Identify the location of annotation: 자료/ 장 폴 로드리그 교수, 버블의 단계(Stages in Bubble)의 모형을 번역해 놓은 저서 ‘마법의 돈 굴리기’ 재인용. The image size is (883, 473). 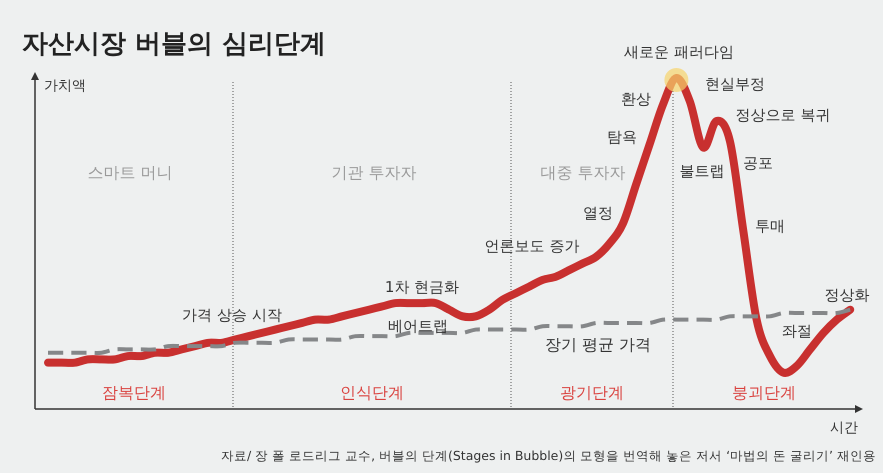
(548, 455).